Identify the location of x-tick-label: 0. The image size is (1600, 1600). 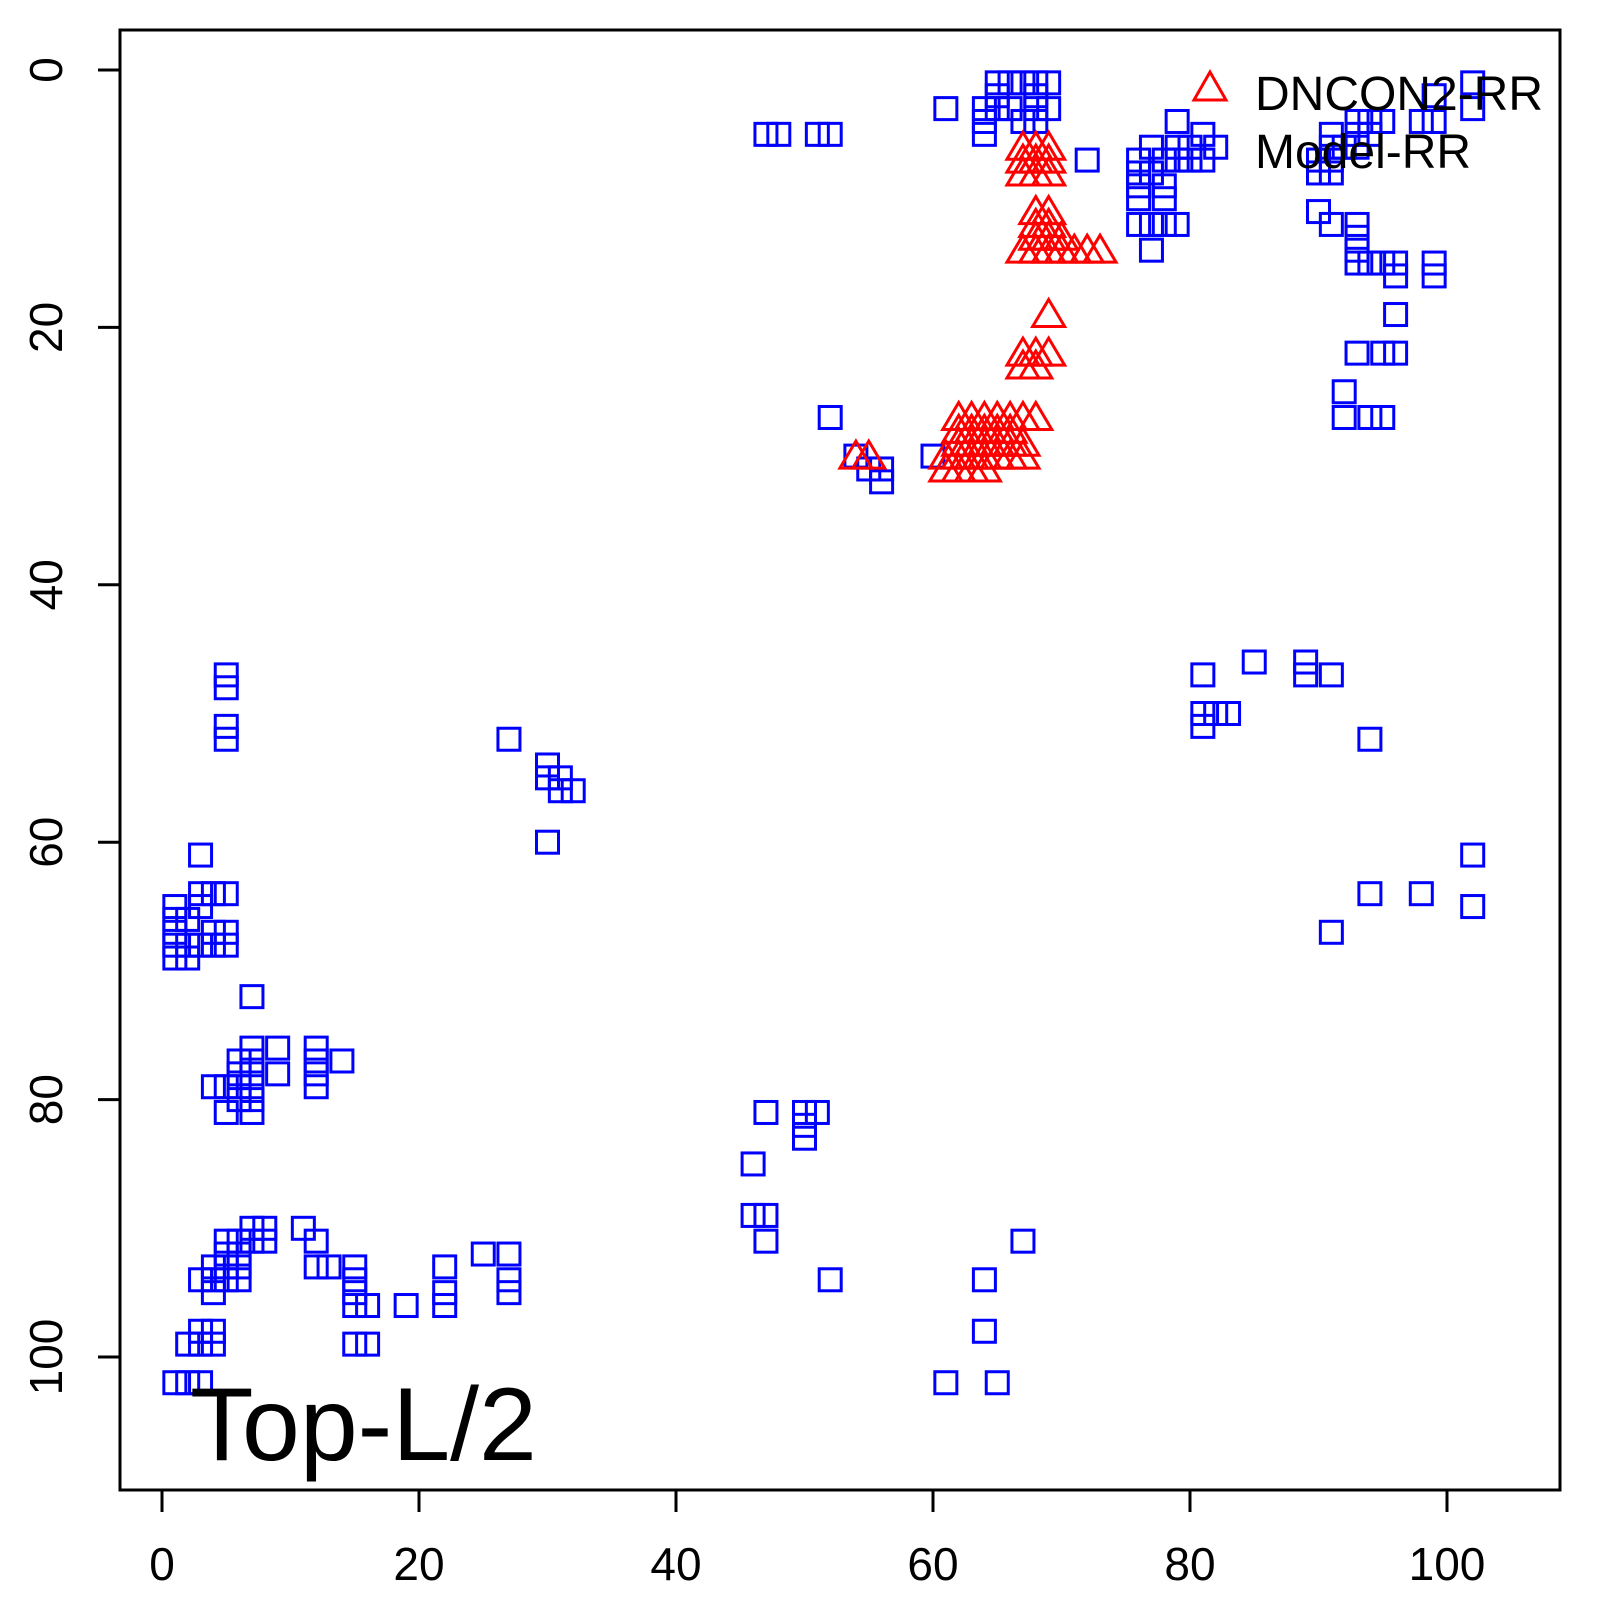
(162, 1564).